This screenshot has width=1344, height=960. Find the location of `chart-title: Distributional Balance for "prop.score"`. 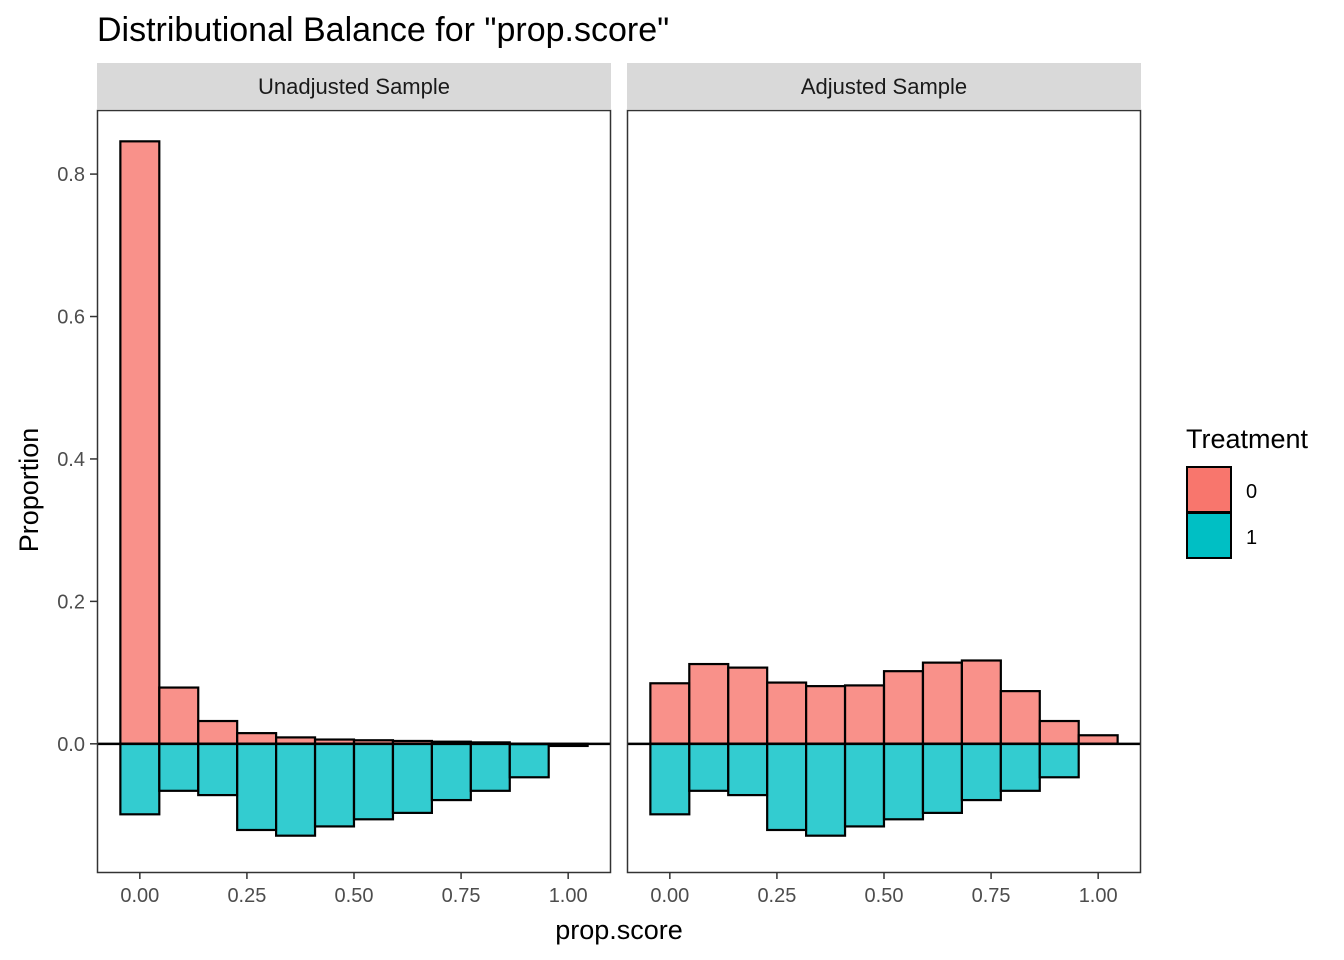

chart-title: Distributional Balance for "prop.score" is located at coordinates (383, 30).